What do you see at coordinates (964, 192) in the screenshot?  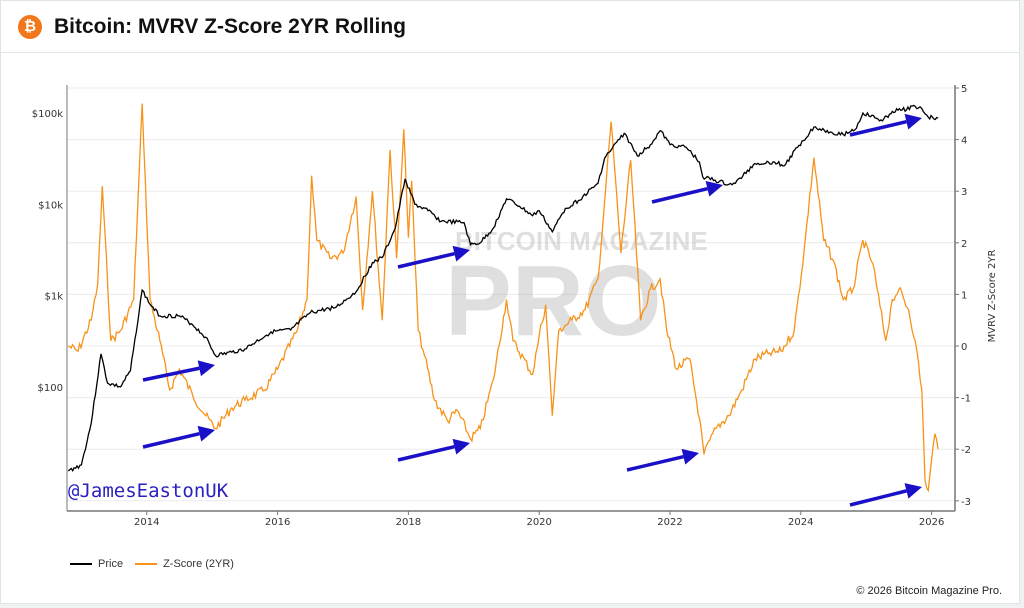 I see `right-tick-label: 3` at bounding box center [964, 192].